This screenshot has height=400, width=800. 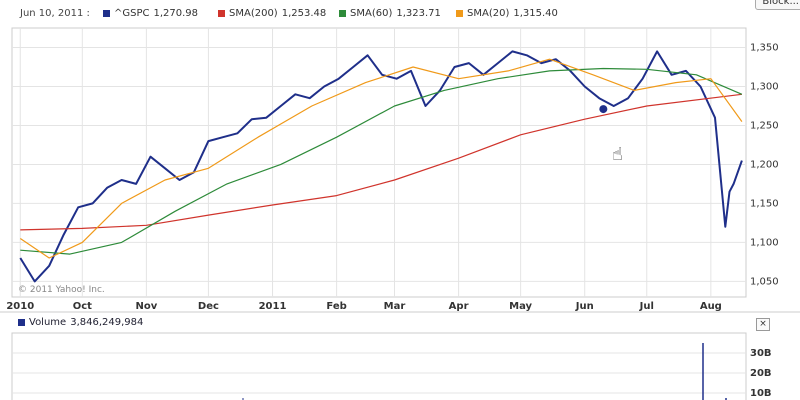 I want to click on y-tick-label: 1,050, so click(x=764, y=281).